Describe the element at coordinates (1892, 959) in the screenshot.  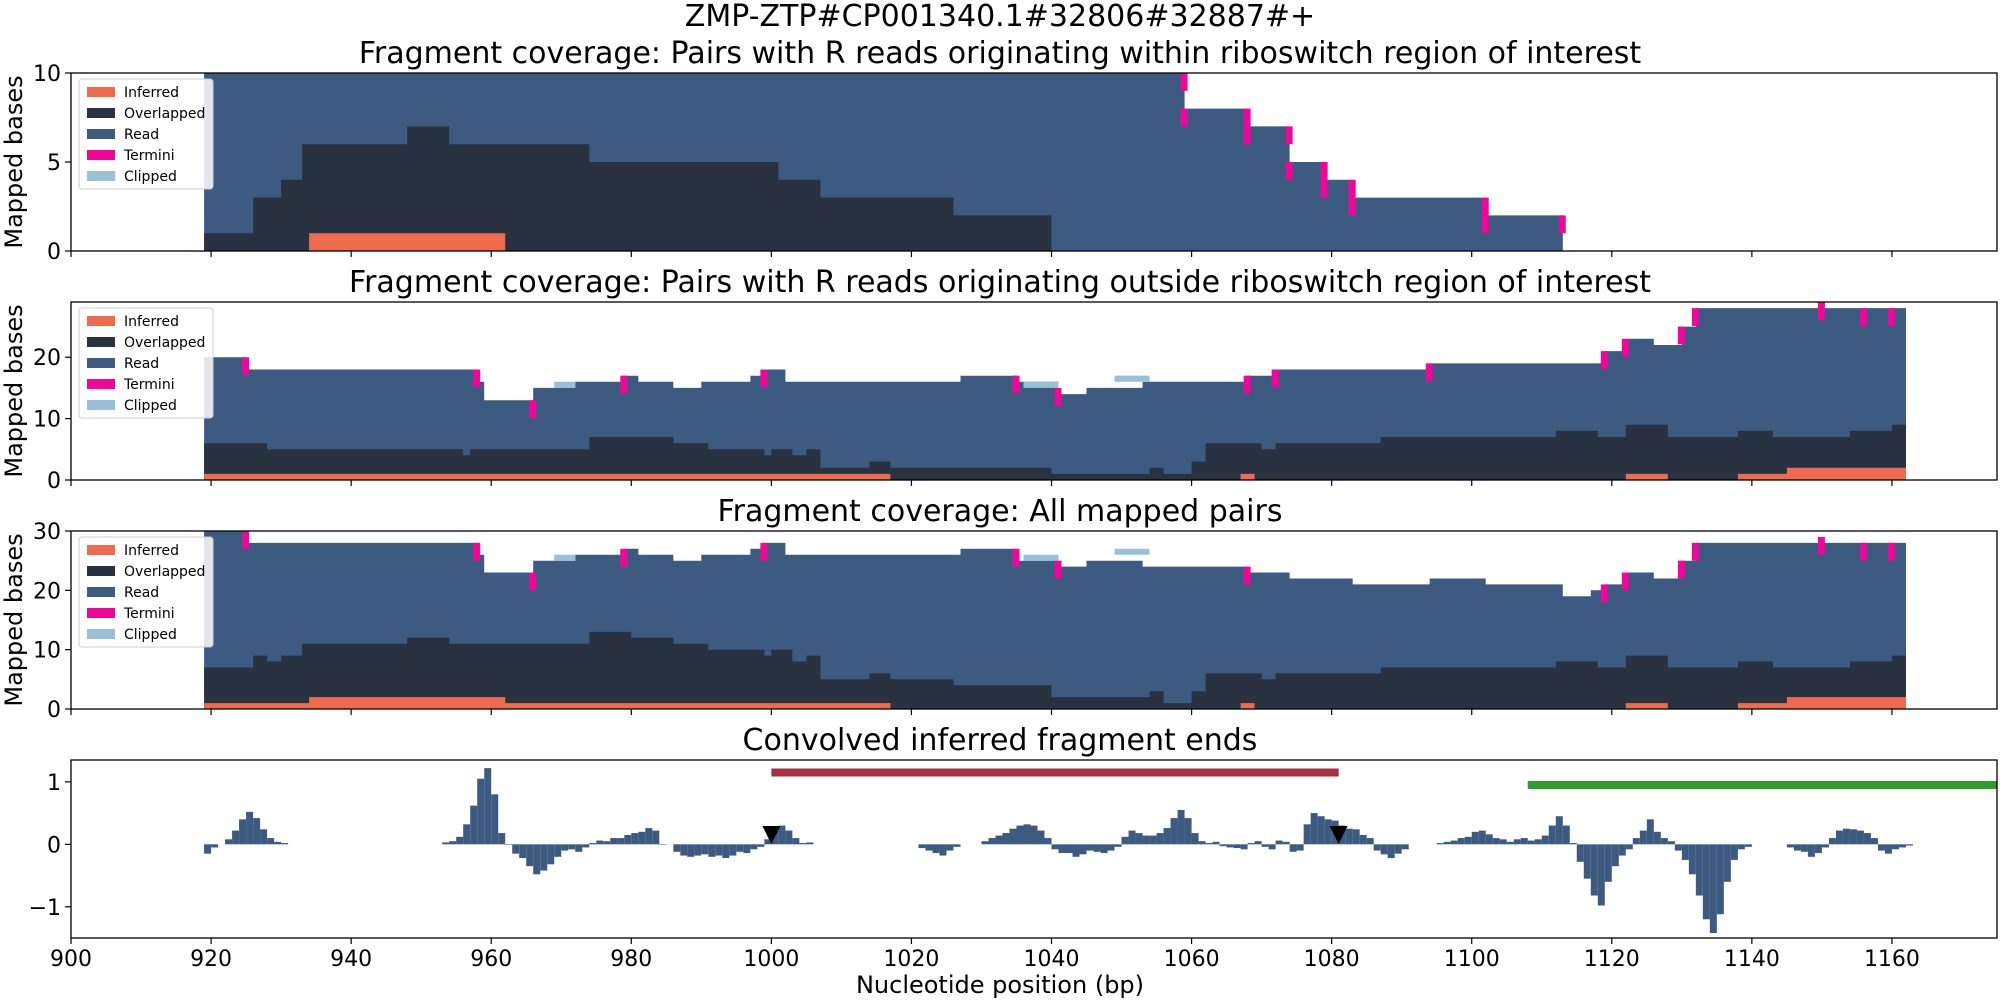
I see `x-tick-label-13: 1160` at that location.